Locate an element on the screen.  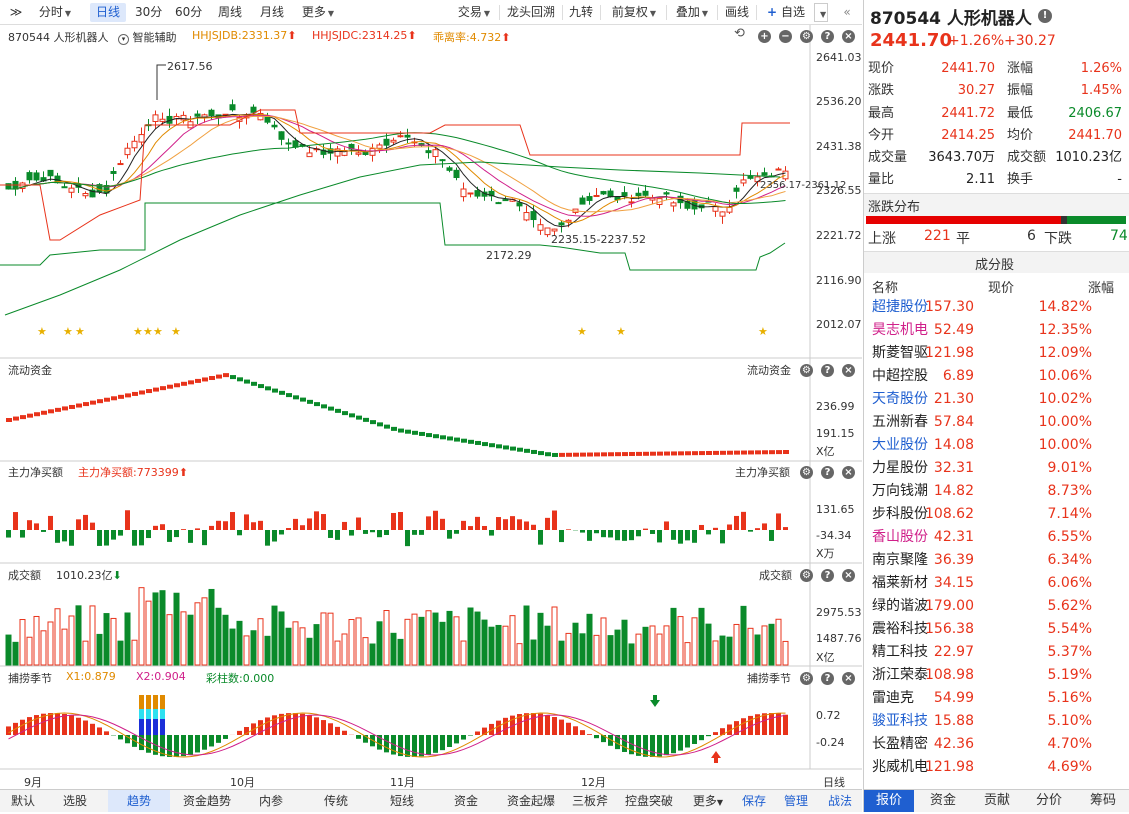
more-dropdown: 更多▼ is located at coordinates (318, 12).